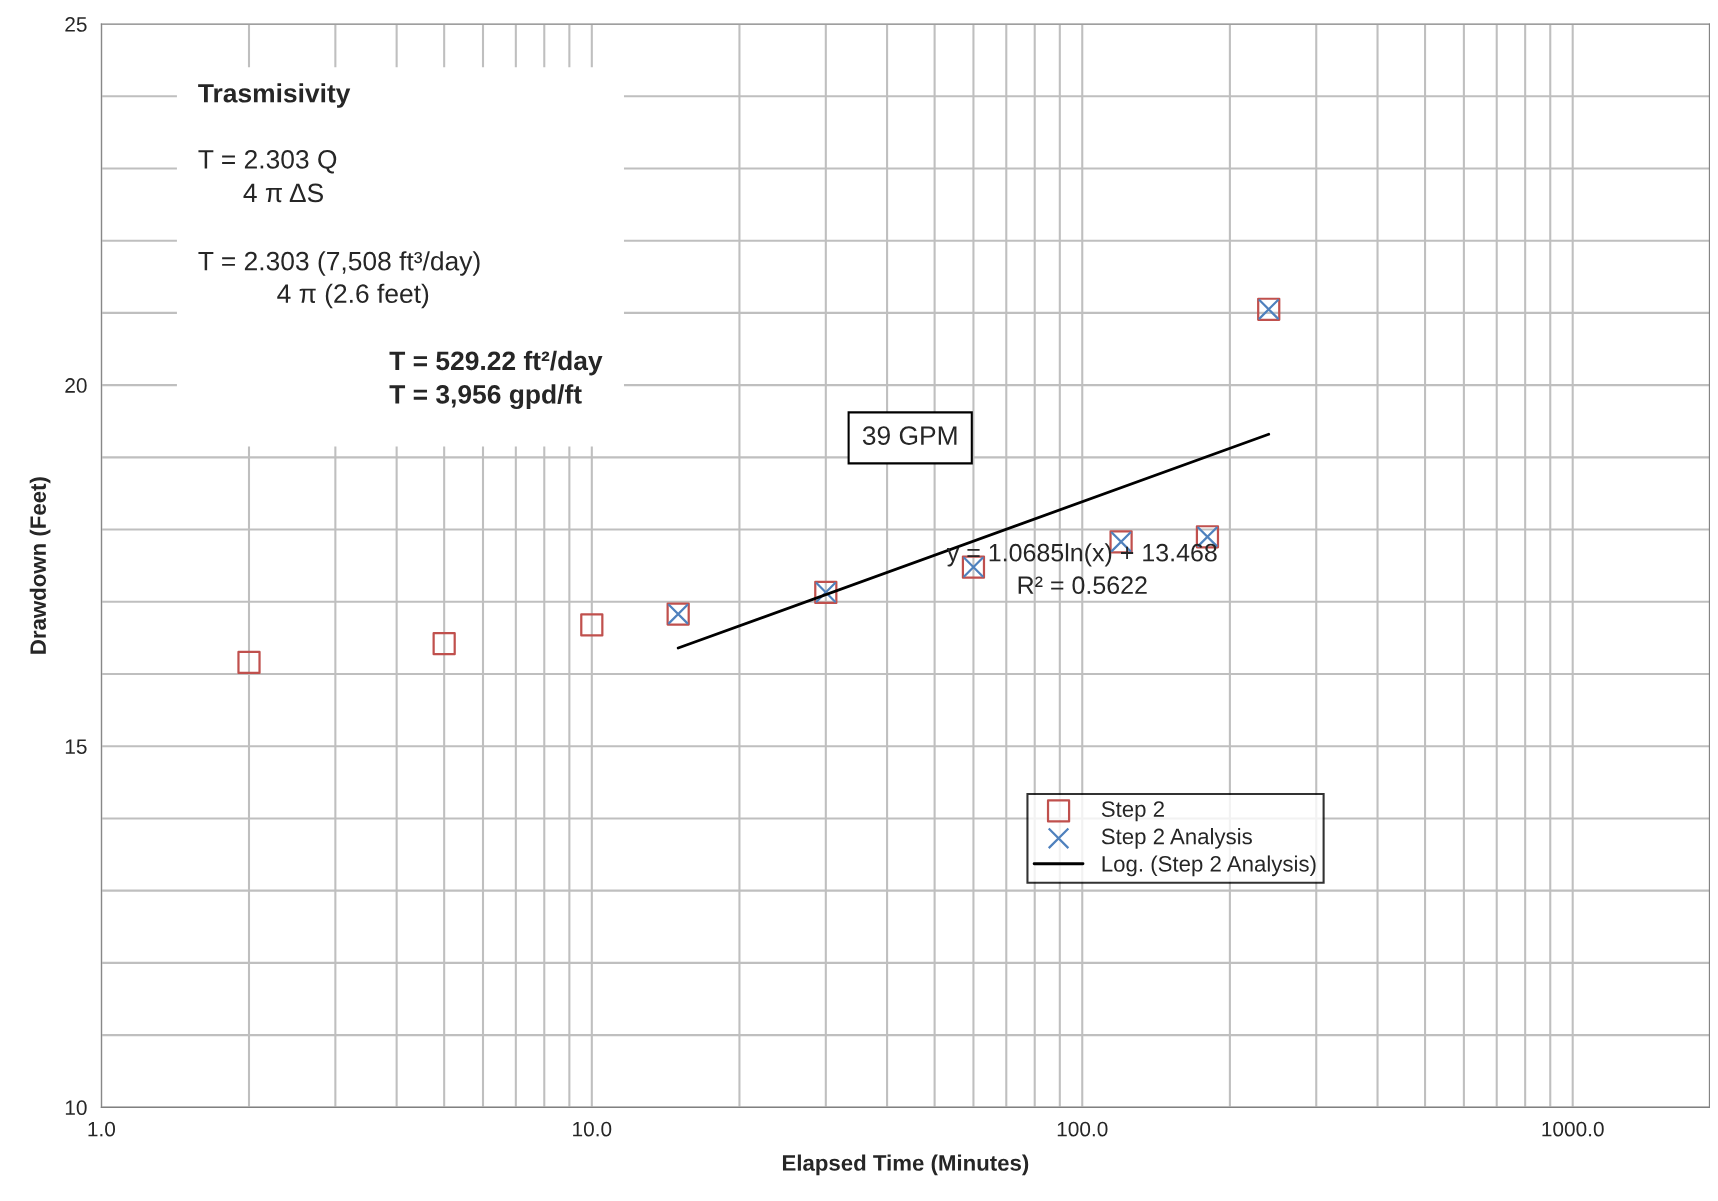 Image resolution: width=1718 pixels, height=1201 pixels. What do you see at coordinates (592, 1129) in the screenshot?
I see `x-tick-label: 10.0` at bounding box center [592, 1129].